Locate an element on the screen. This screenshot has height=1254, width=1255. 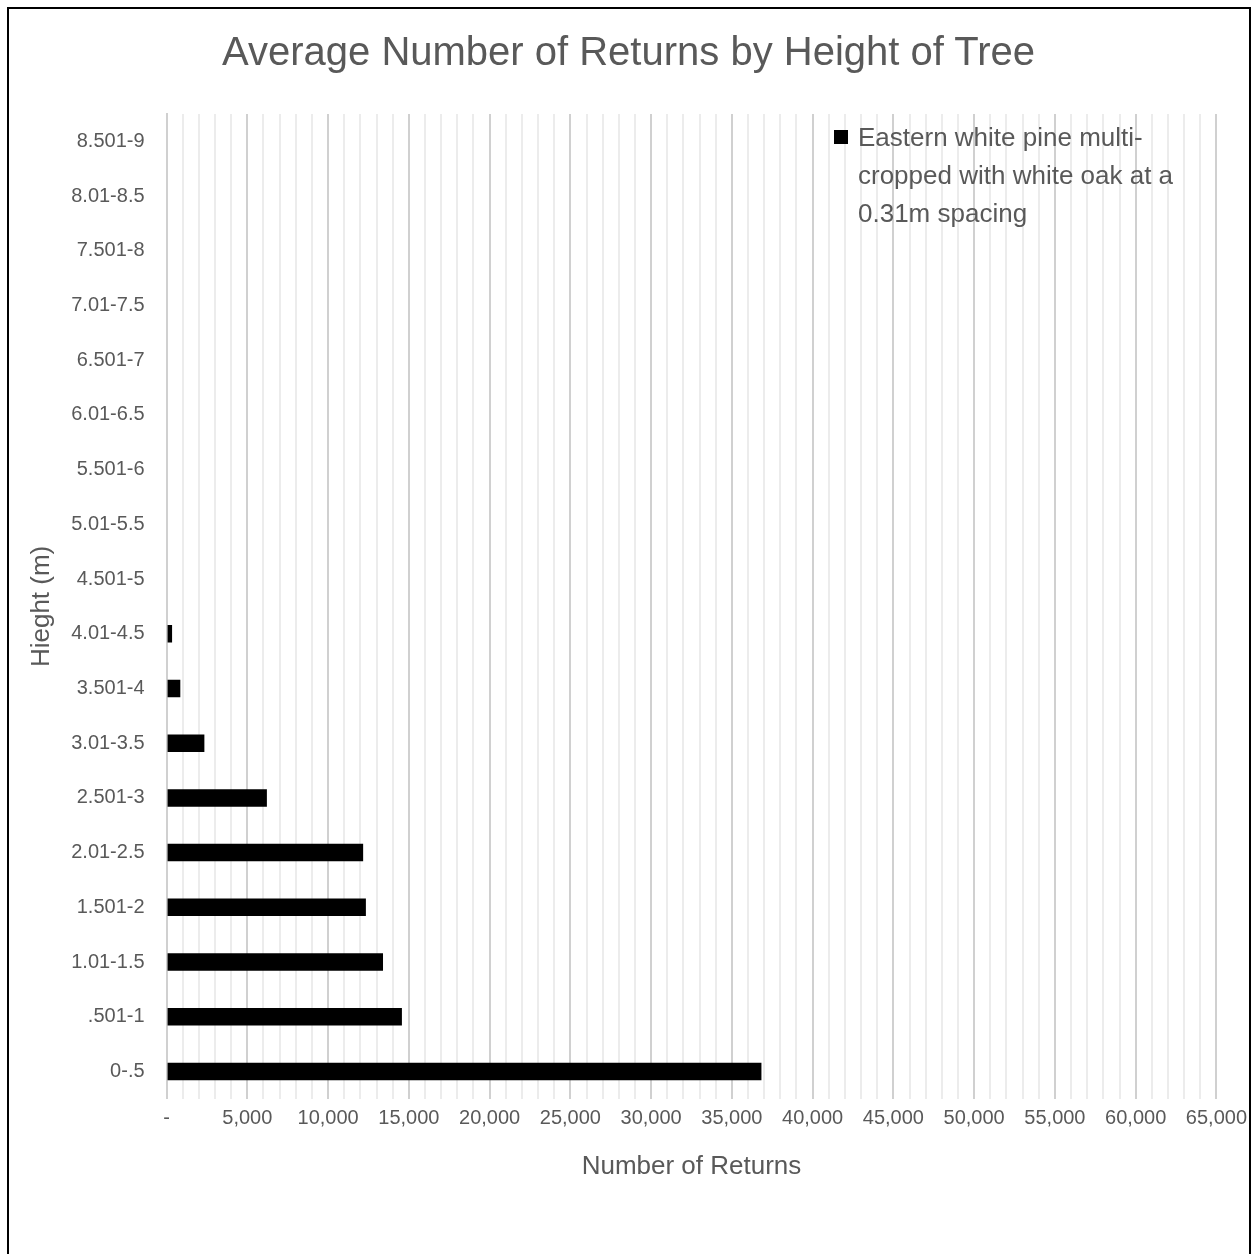
y-tick-label: .501-1 is located at coordinates (116, 1015).